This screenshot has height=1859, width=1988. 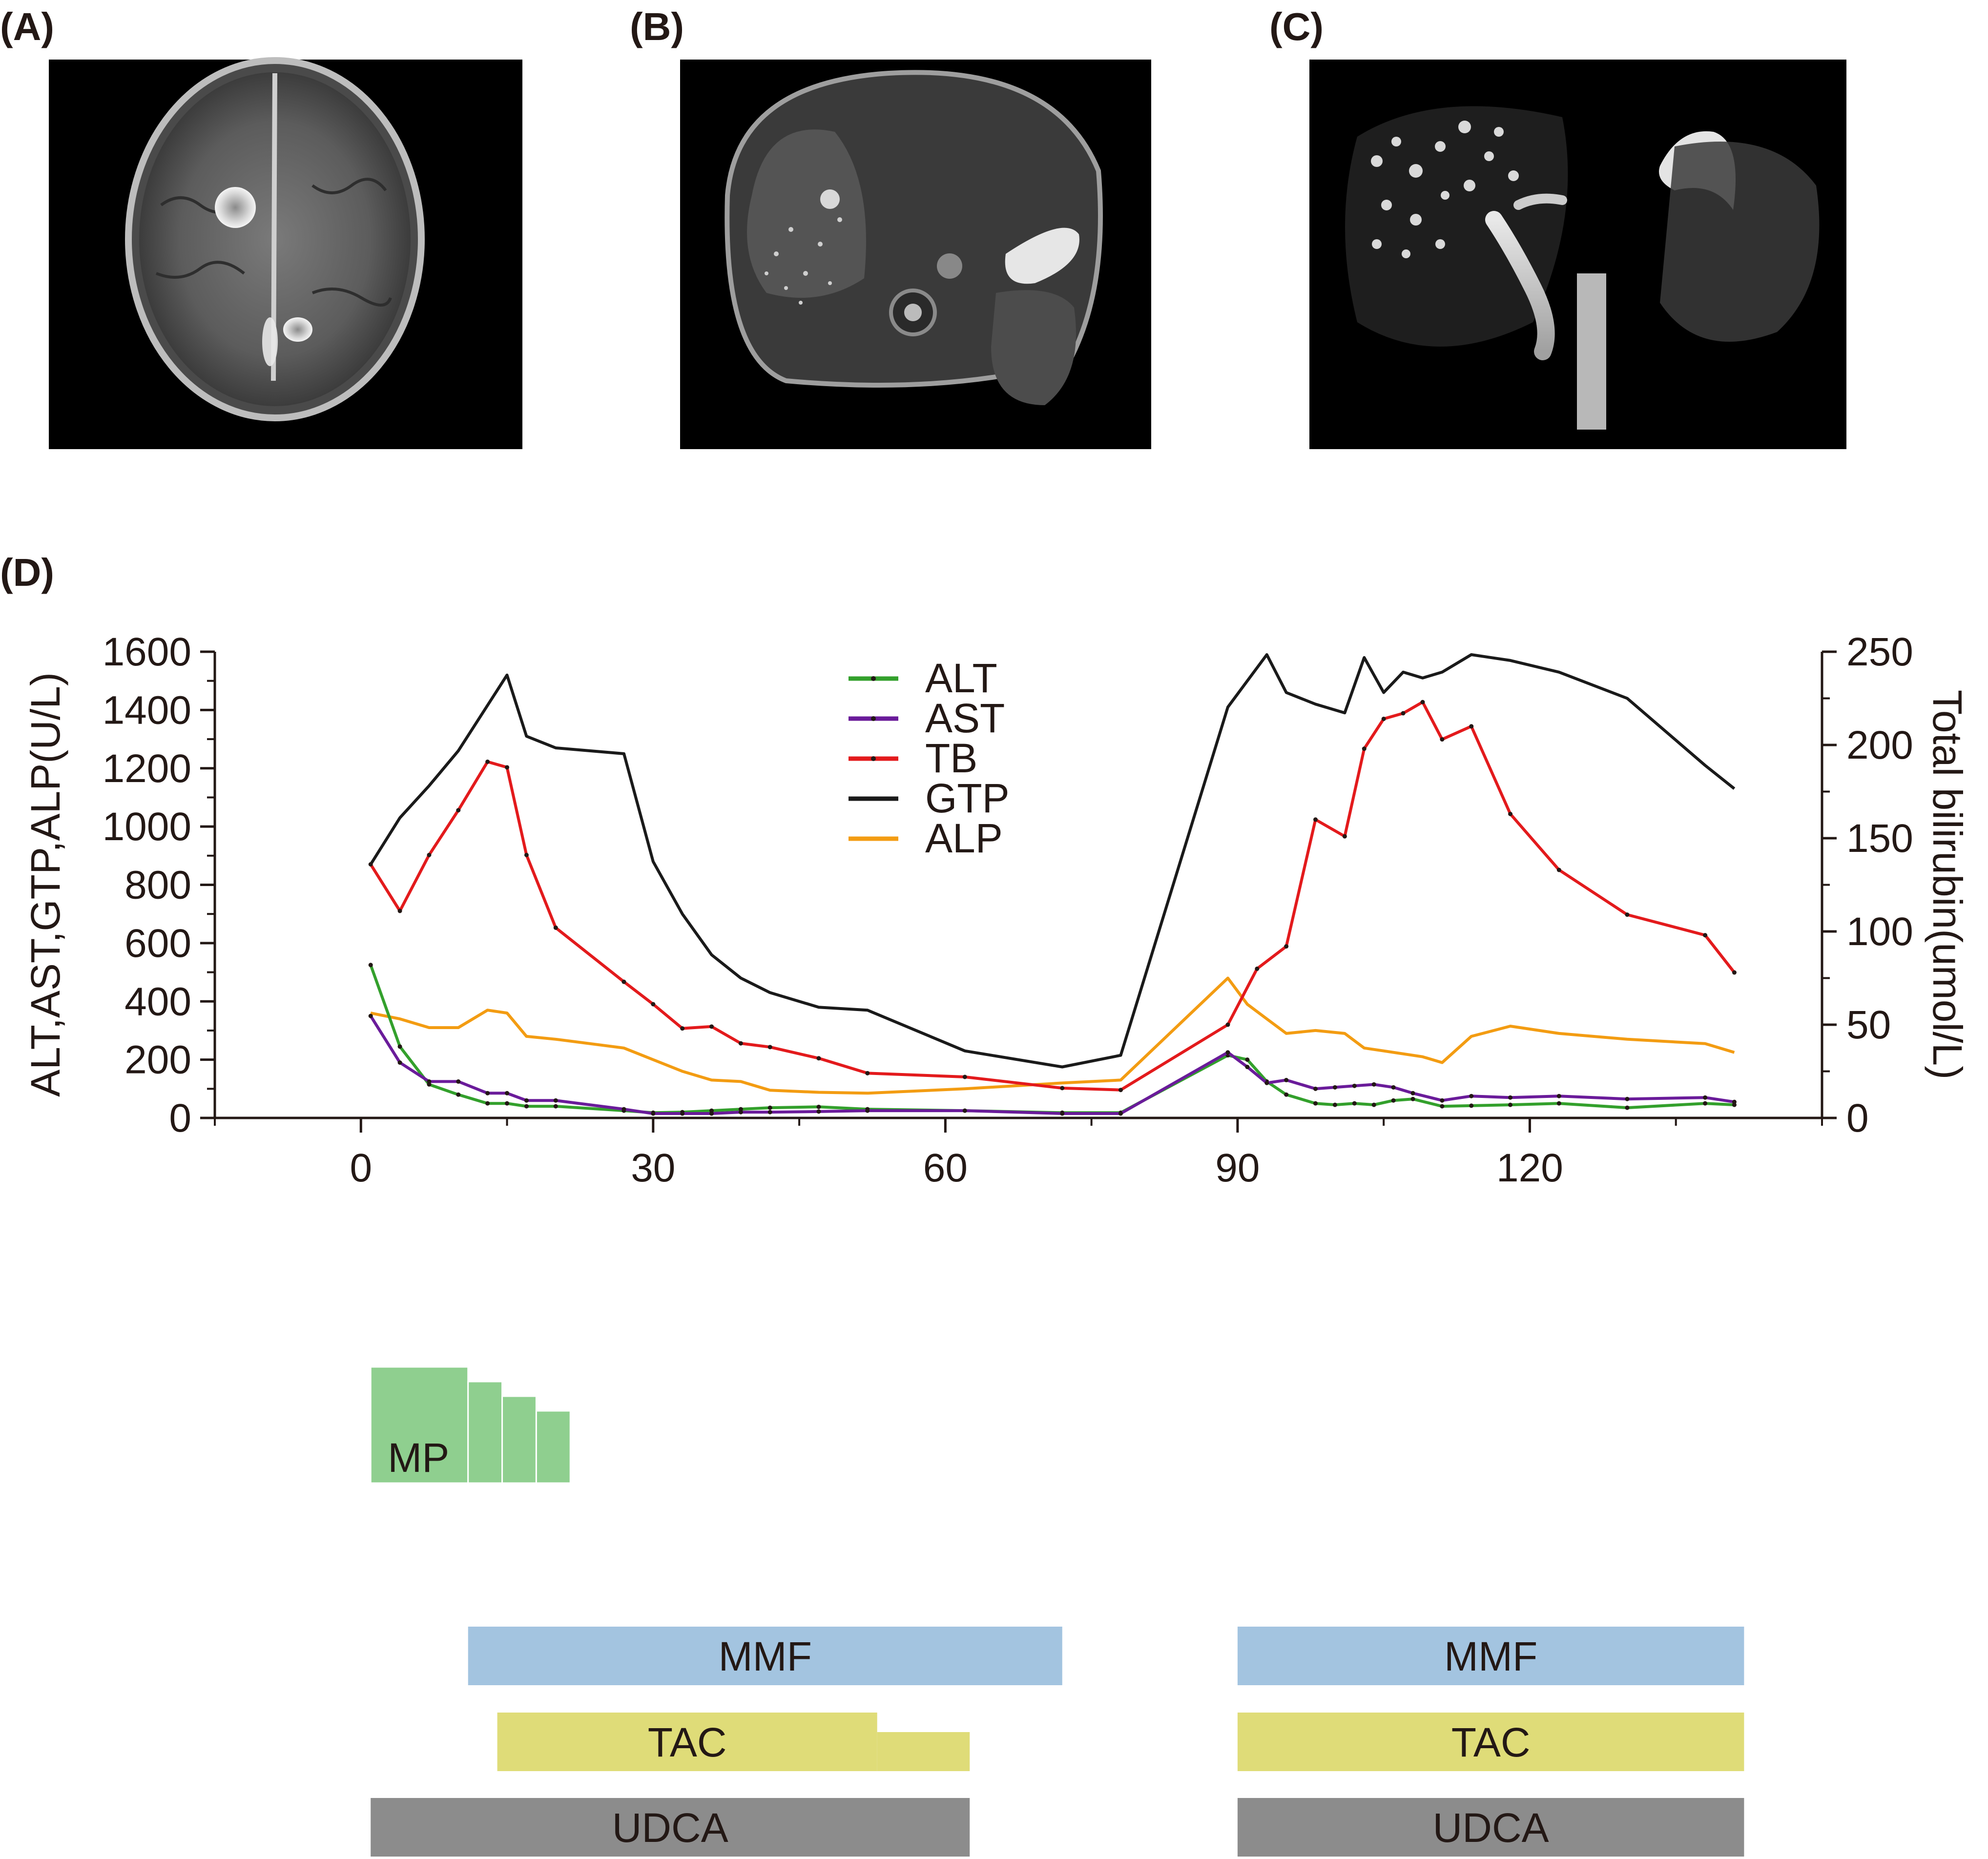 I want to click on legend-label: ALT, so click(x=961, y=678).